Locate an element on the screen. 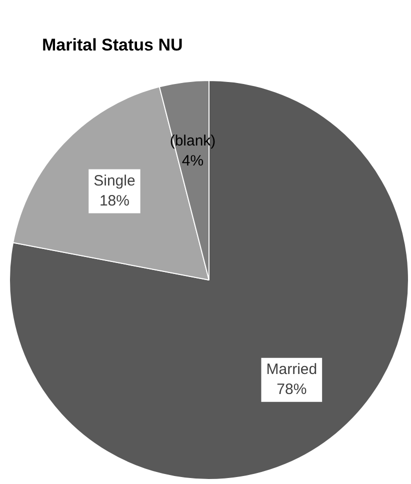  chart-title: Marital Status NU is located at coordinates (112, 45).